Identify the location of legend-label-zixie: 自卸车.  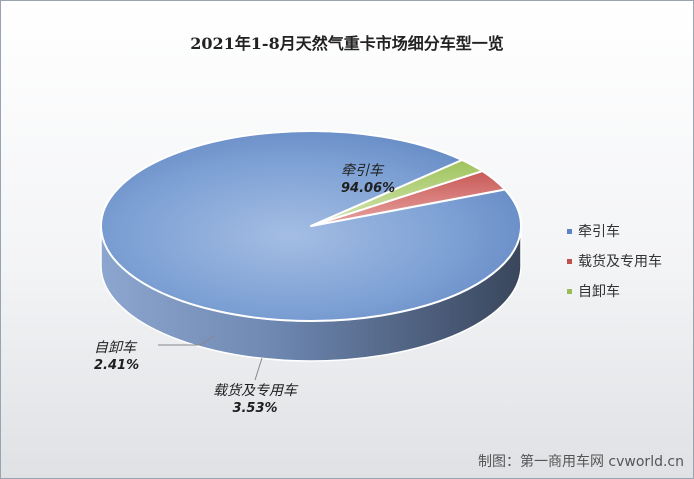
(599, 292).